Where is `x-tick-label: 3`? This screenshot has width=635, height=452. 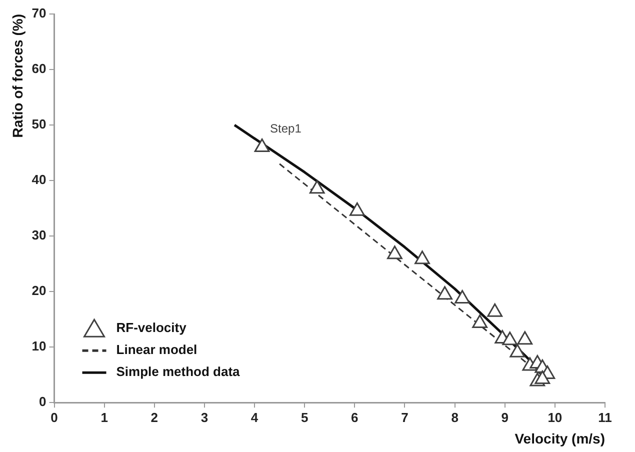
x-tick-label: 3 is located at coordinates (204, 417).